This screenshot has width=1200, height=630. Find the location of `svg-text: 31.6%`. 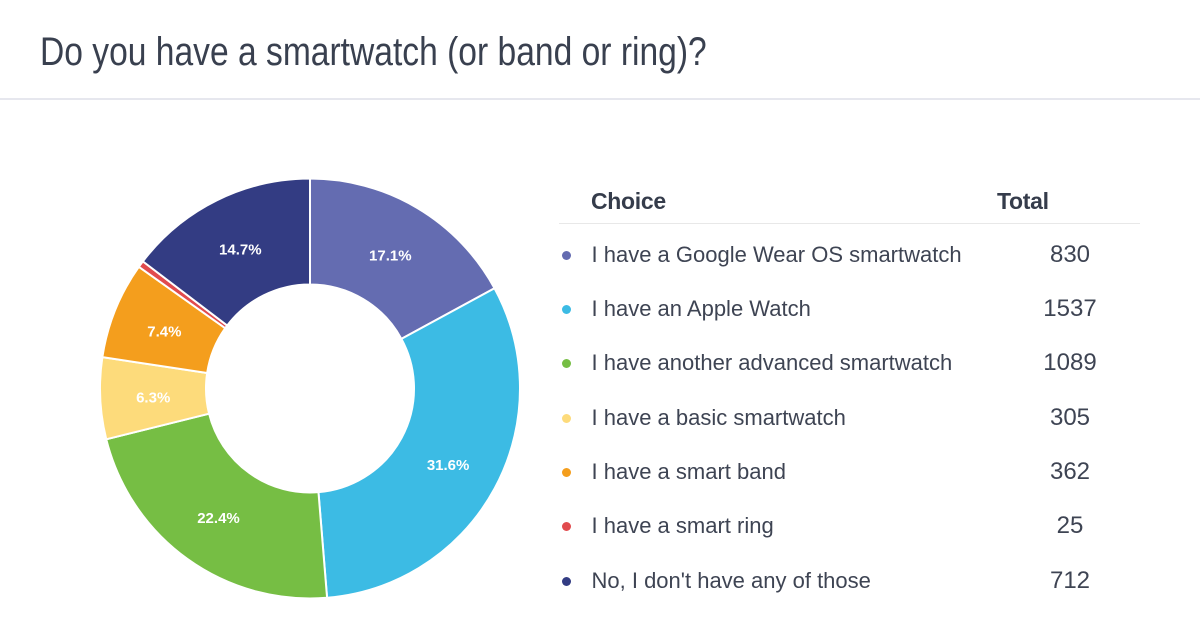

svg-text: 31.6% is located at coordinates (448, 465).